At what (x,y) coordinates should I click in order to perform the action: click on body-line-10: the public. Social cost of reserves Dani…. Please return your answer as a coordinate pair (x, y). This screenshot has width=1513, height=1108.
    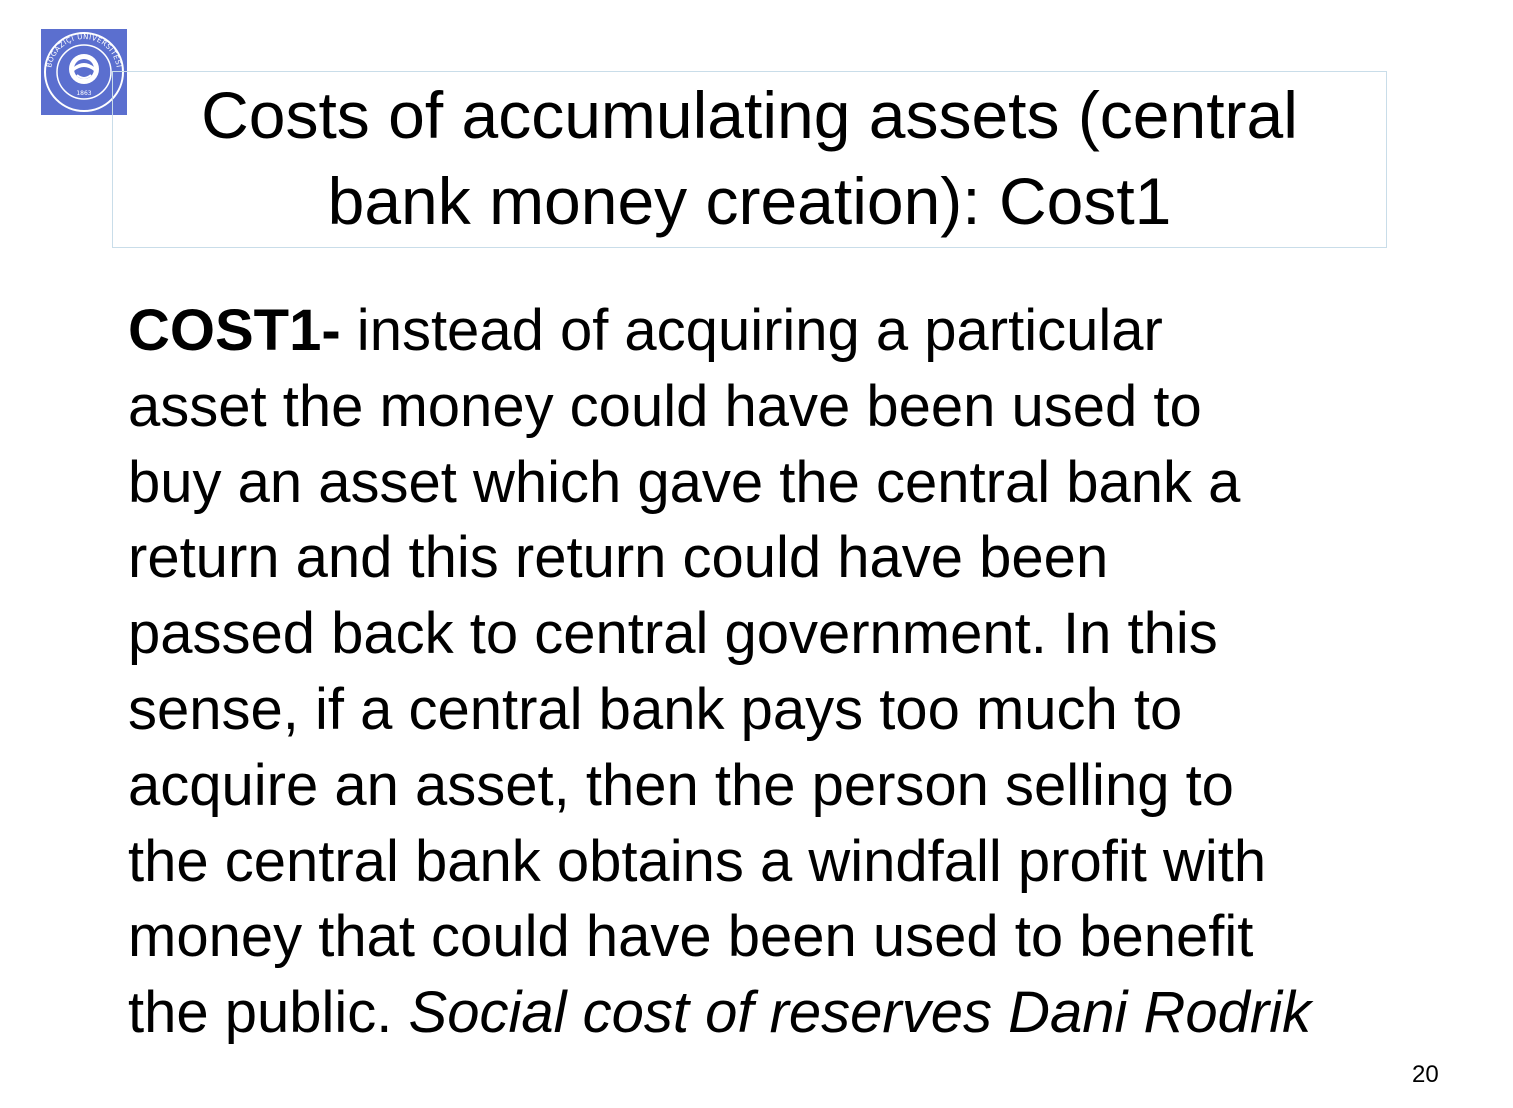
    Looking at the image, I should click on (758, 1013).